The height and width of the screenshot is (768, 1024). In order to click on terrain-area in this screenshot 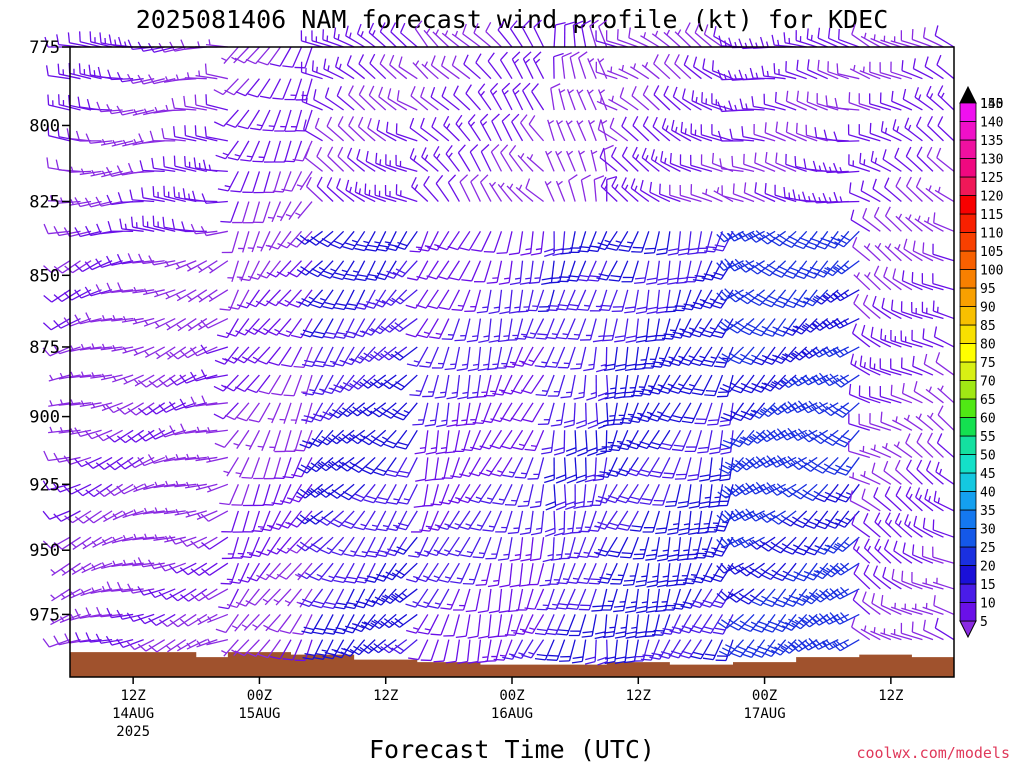, I will do `click(512, 664)`.